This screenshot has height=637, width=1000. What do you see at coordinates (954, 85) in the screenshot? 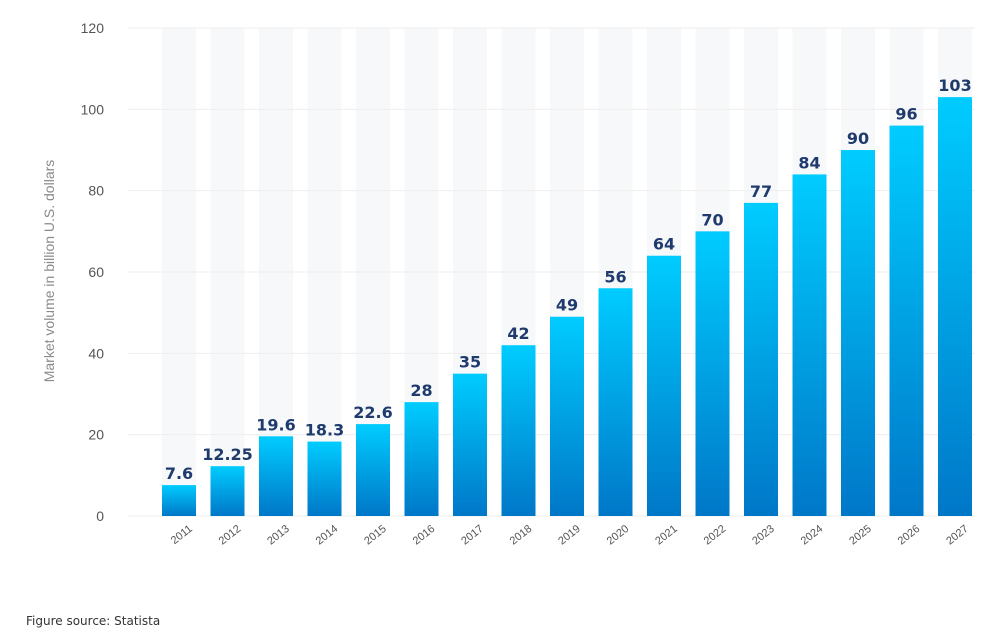
I see `data-label: 103` at bounding box center [954, 85].